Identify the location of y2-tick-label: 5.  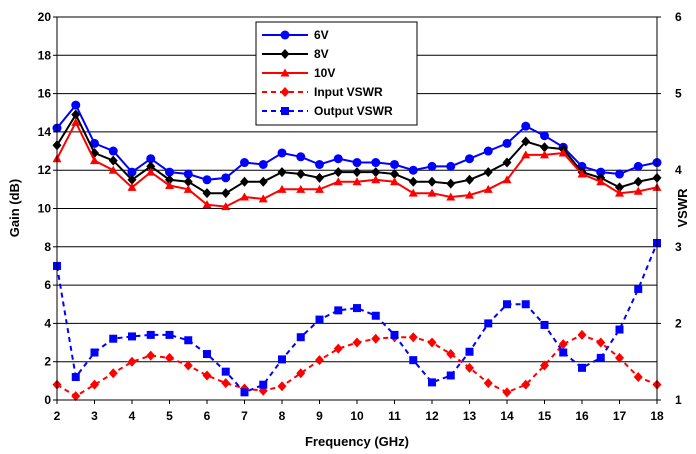
(678, 94).